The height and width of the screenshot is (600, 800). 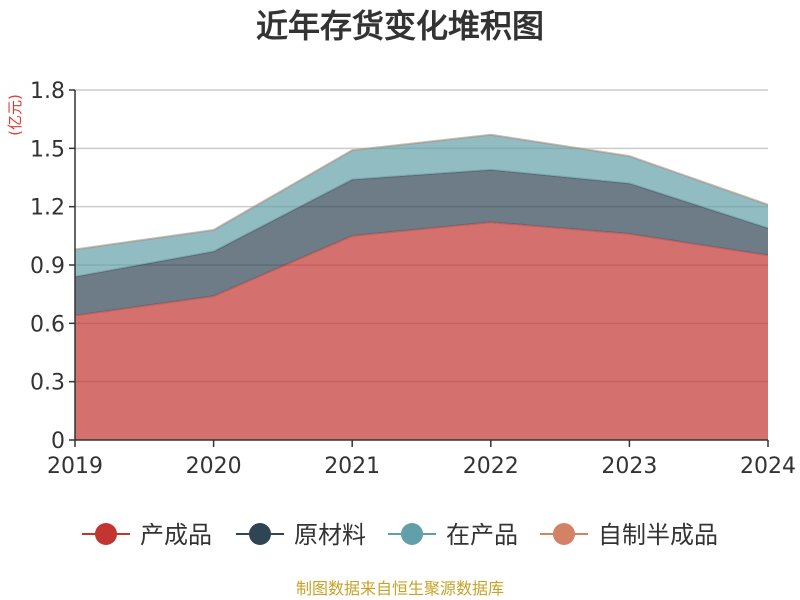 I want to click on y-axis-ticks: 0 0.3 0.6 0.9 1.2 1.5 1.8, so click(x=52, y=266).